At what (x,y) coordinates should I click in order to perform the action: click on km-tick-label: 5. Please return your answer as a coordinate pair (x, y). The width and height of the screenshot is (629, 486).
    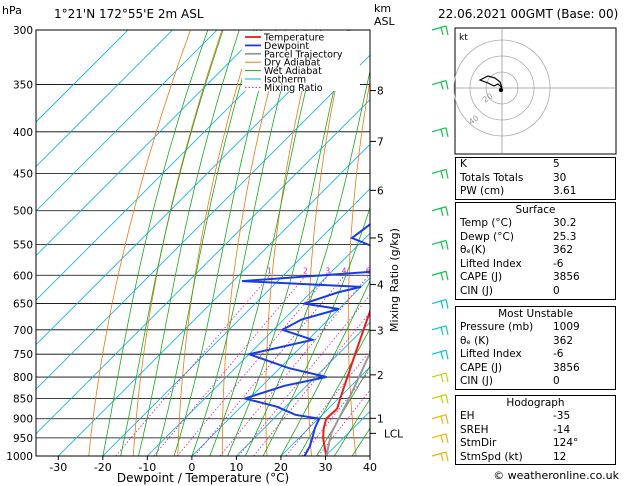
    Looking at the image, I should click on (380, 239).